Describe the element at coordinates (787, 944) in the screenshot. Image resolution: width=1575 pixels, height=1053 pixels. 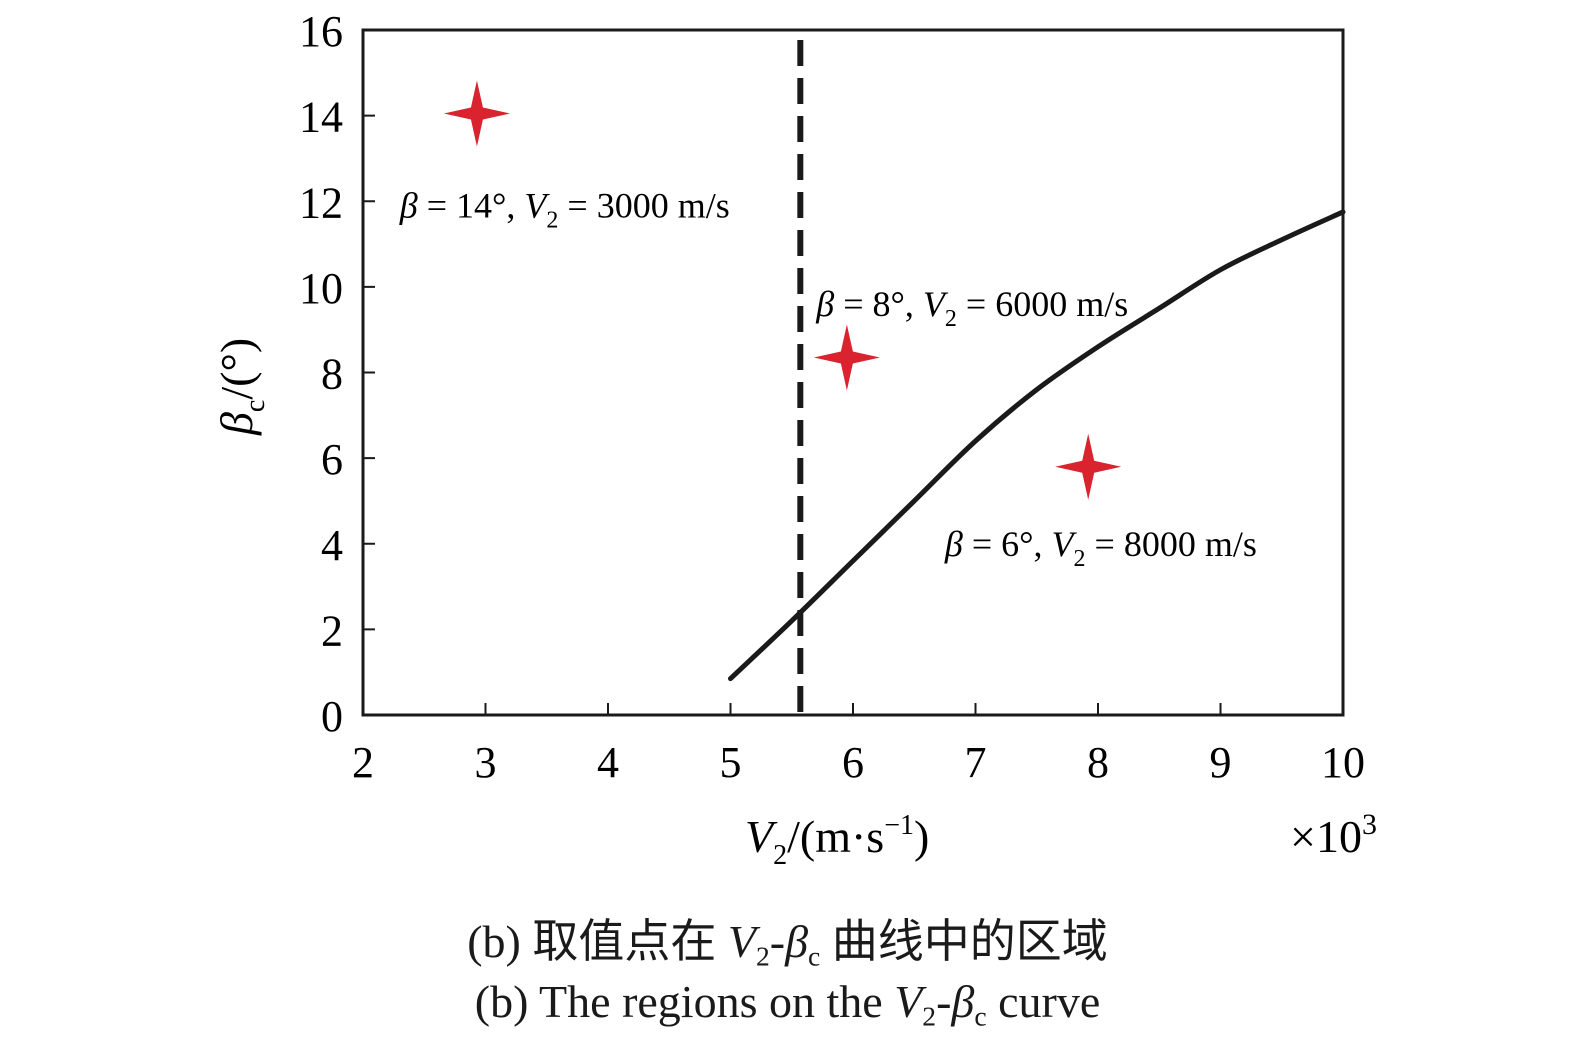
I see `caption-chinese: (b) 取值点在 V2-βc 曲线中的区域` at that location.